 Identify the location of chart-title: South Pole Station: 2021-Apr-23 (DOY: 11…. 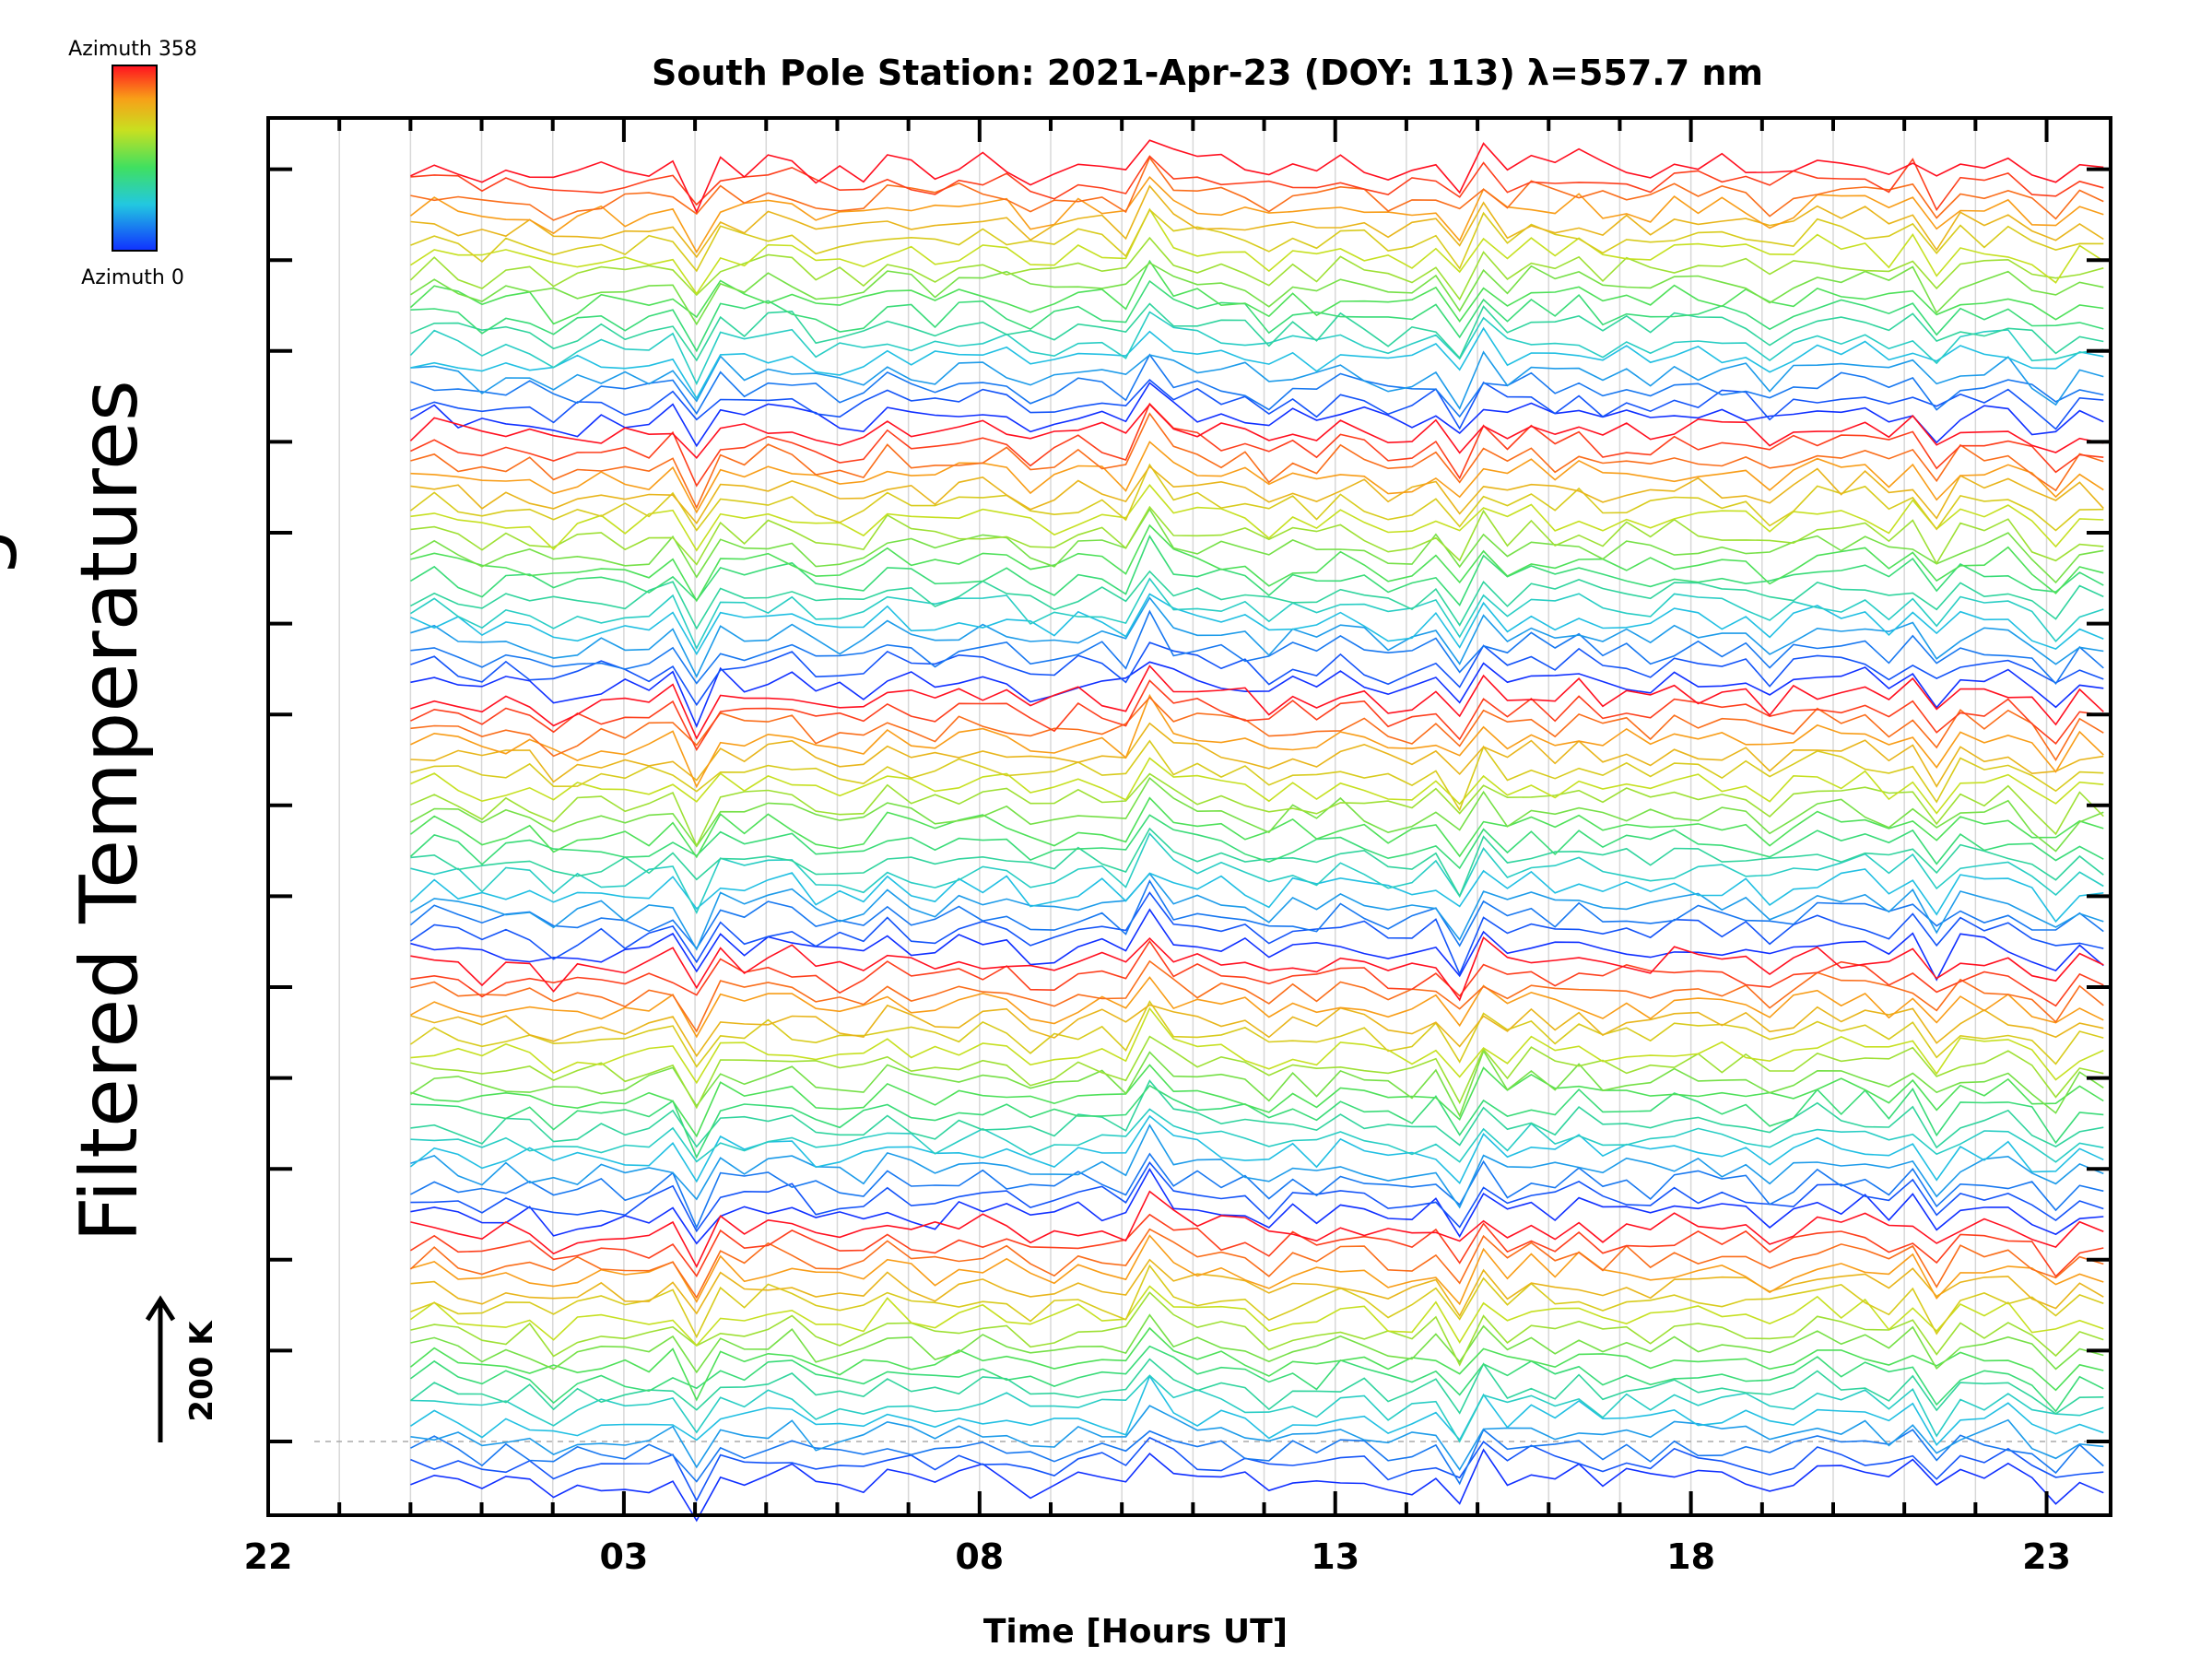
(1207, 73).